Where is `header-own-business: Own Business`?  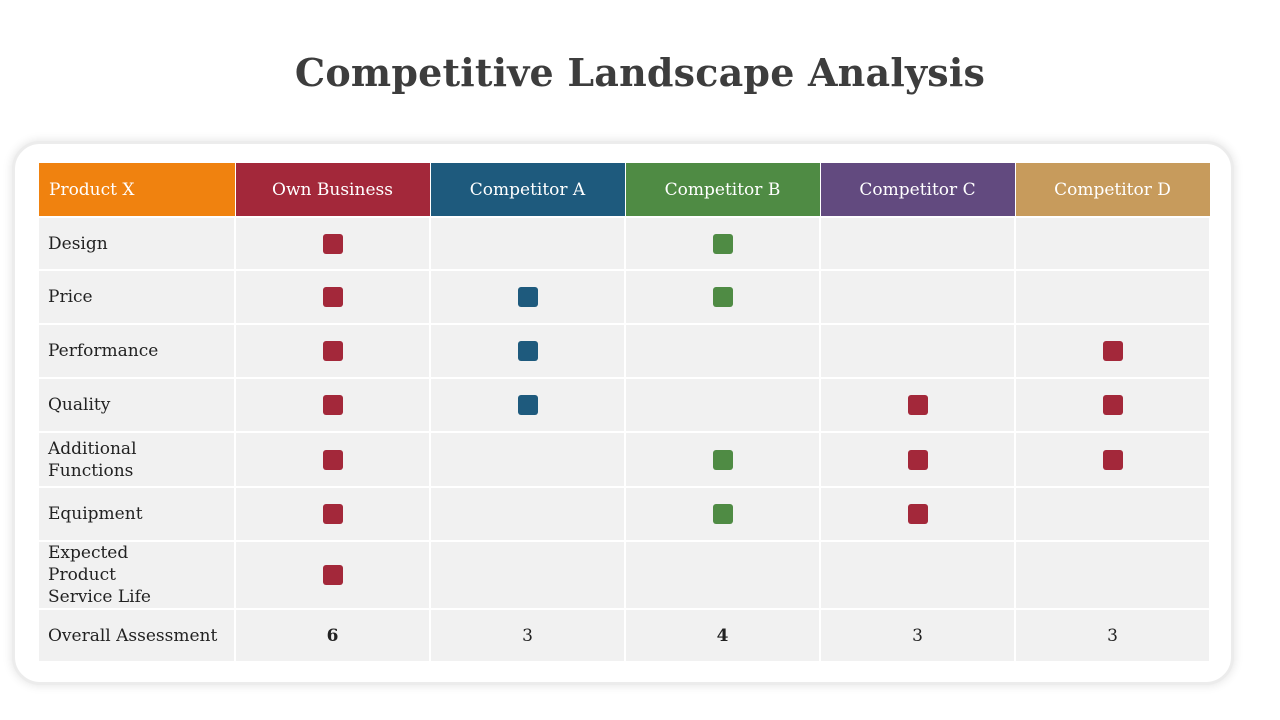
header-own-business: Own Business is located at coordinates (333, 190).